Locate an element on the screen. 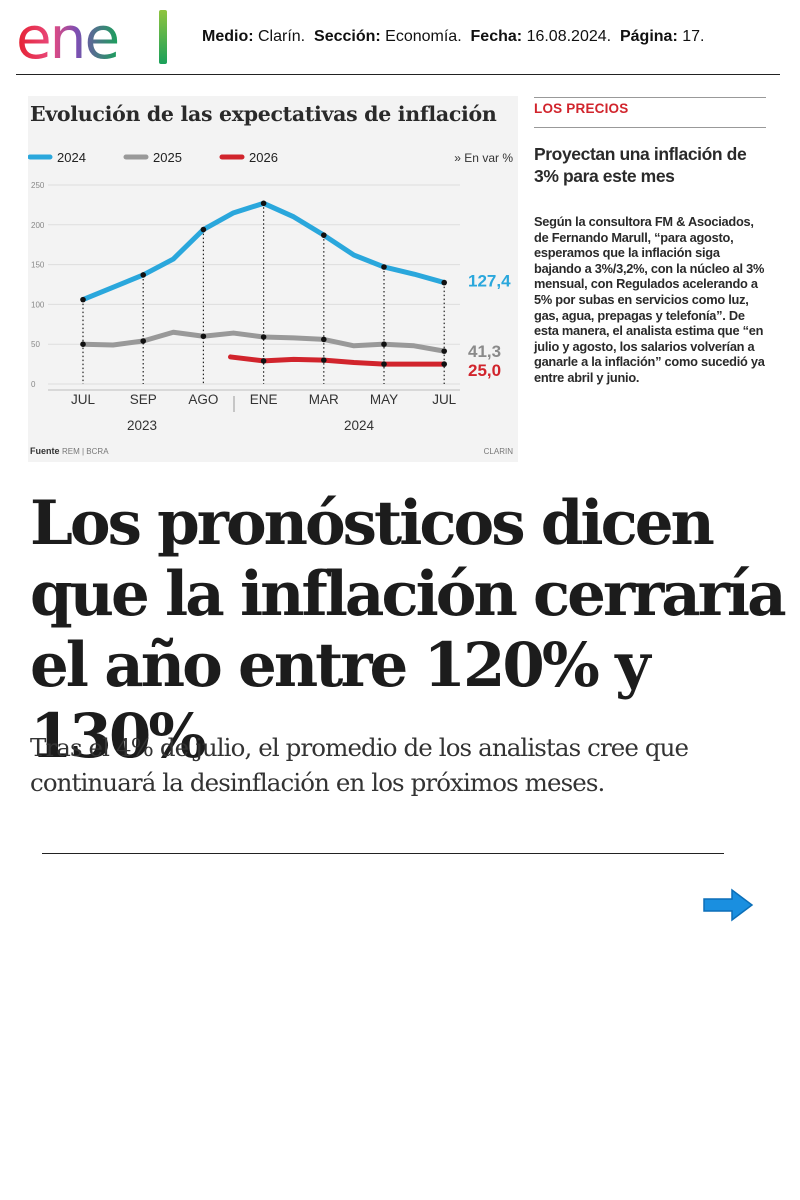 This screenshot has width=800, height=1200. fecha-label: Fecha: is located at coordinates (496, 36).